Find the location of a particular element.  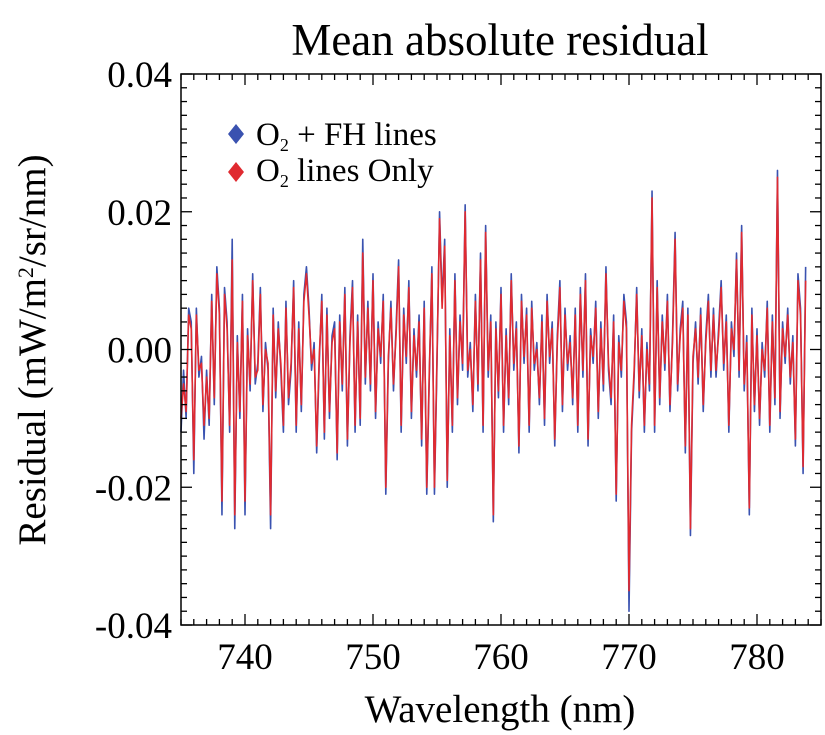

legend-marker-red-diamond is located at coordinates (236, 172).